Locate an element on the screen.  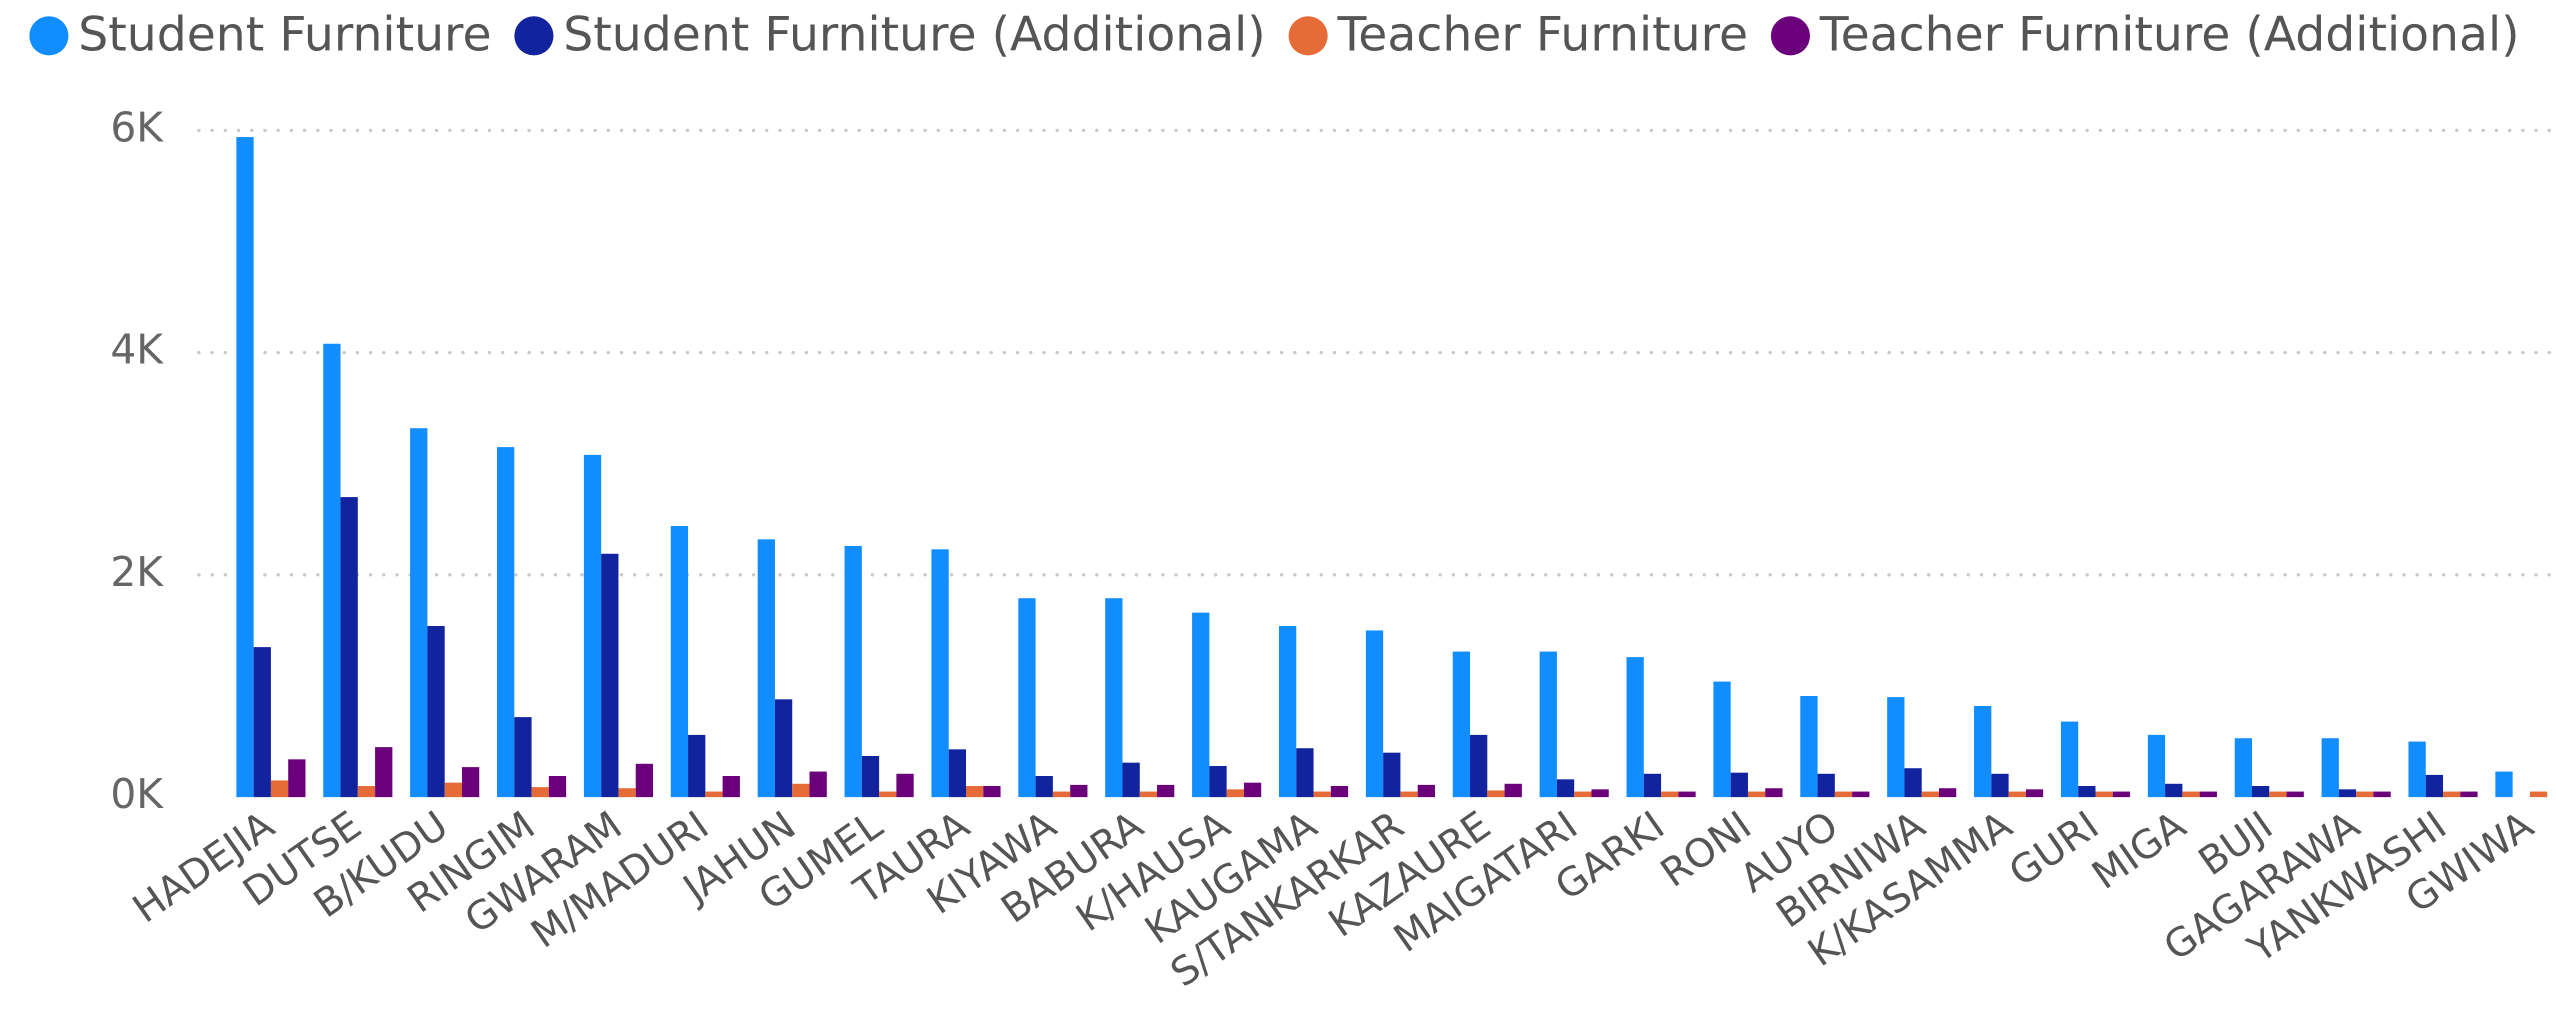
legend-label: Student Furniture (Additional) is located at coordinates (914, 34).